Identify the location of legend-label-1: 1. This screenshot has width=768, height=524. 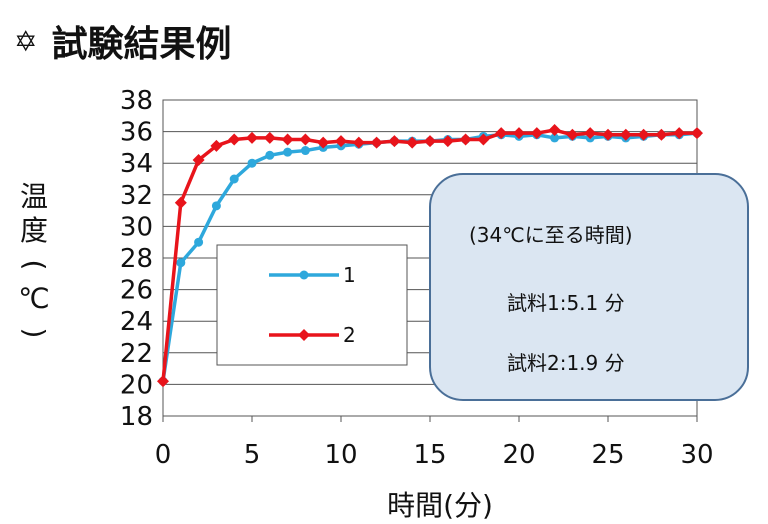
(349, 275).